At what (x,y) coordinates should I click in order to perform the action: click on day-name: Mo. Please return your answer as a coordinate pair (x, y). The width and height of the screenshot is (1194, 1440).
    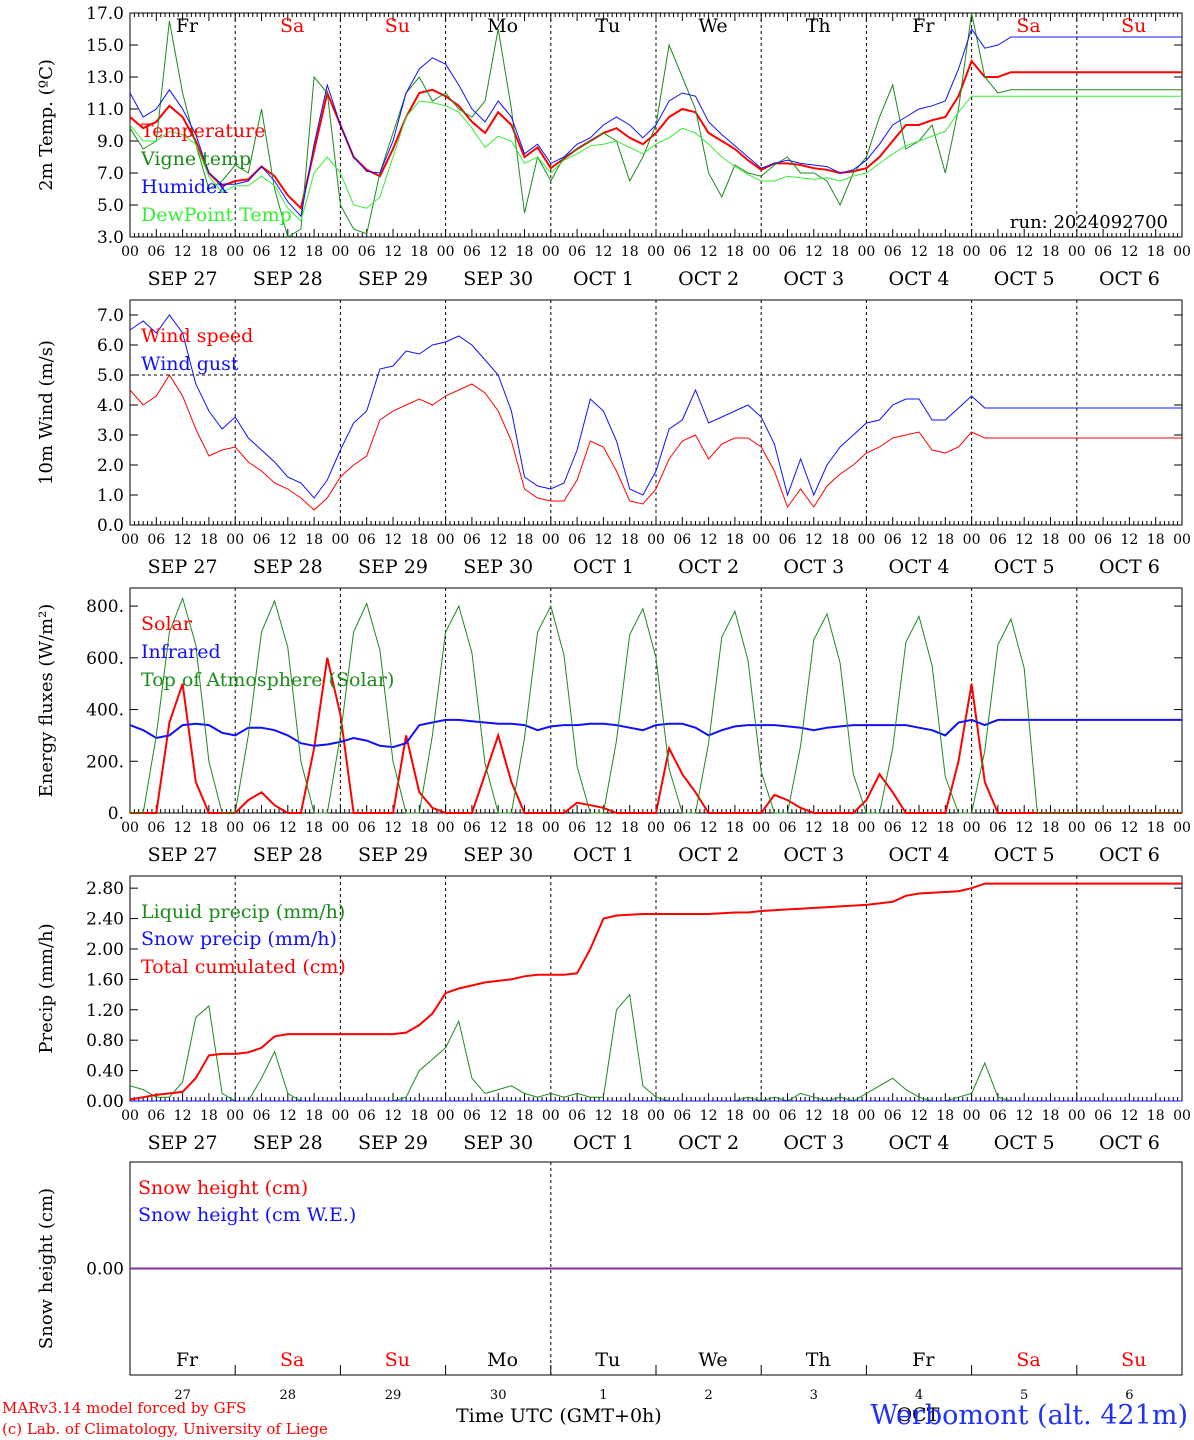
    Looking at the image, I should click on (502, 1360).